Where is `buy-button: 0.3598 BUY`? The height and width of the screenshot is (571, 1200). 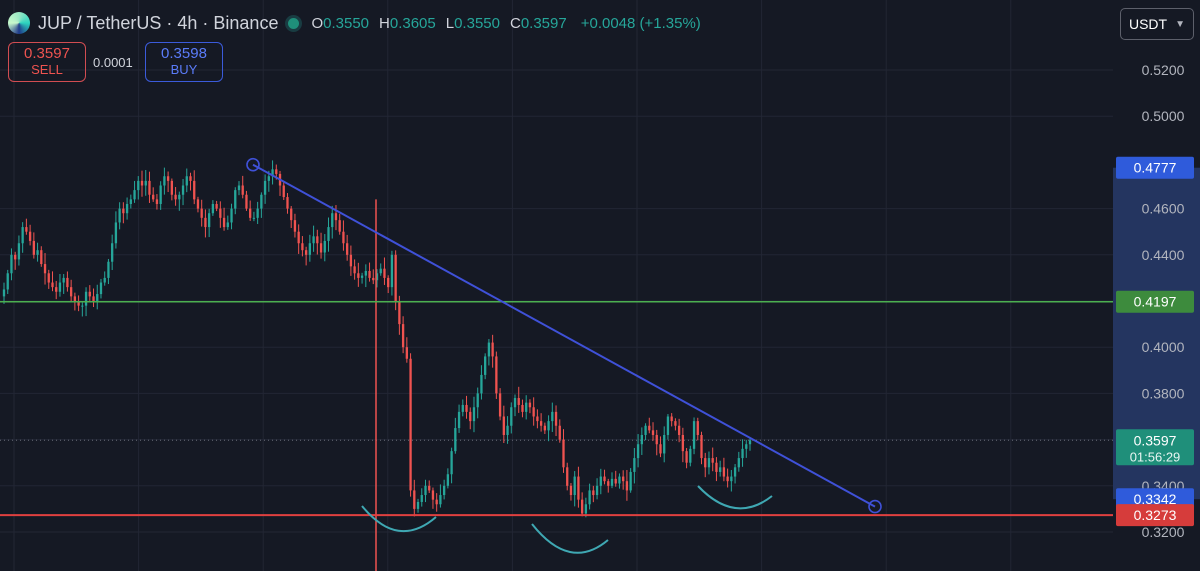
buy-button: 0.3598 BUY is located at coordinates (184, 62).